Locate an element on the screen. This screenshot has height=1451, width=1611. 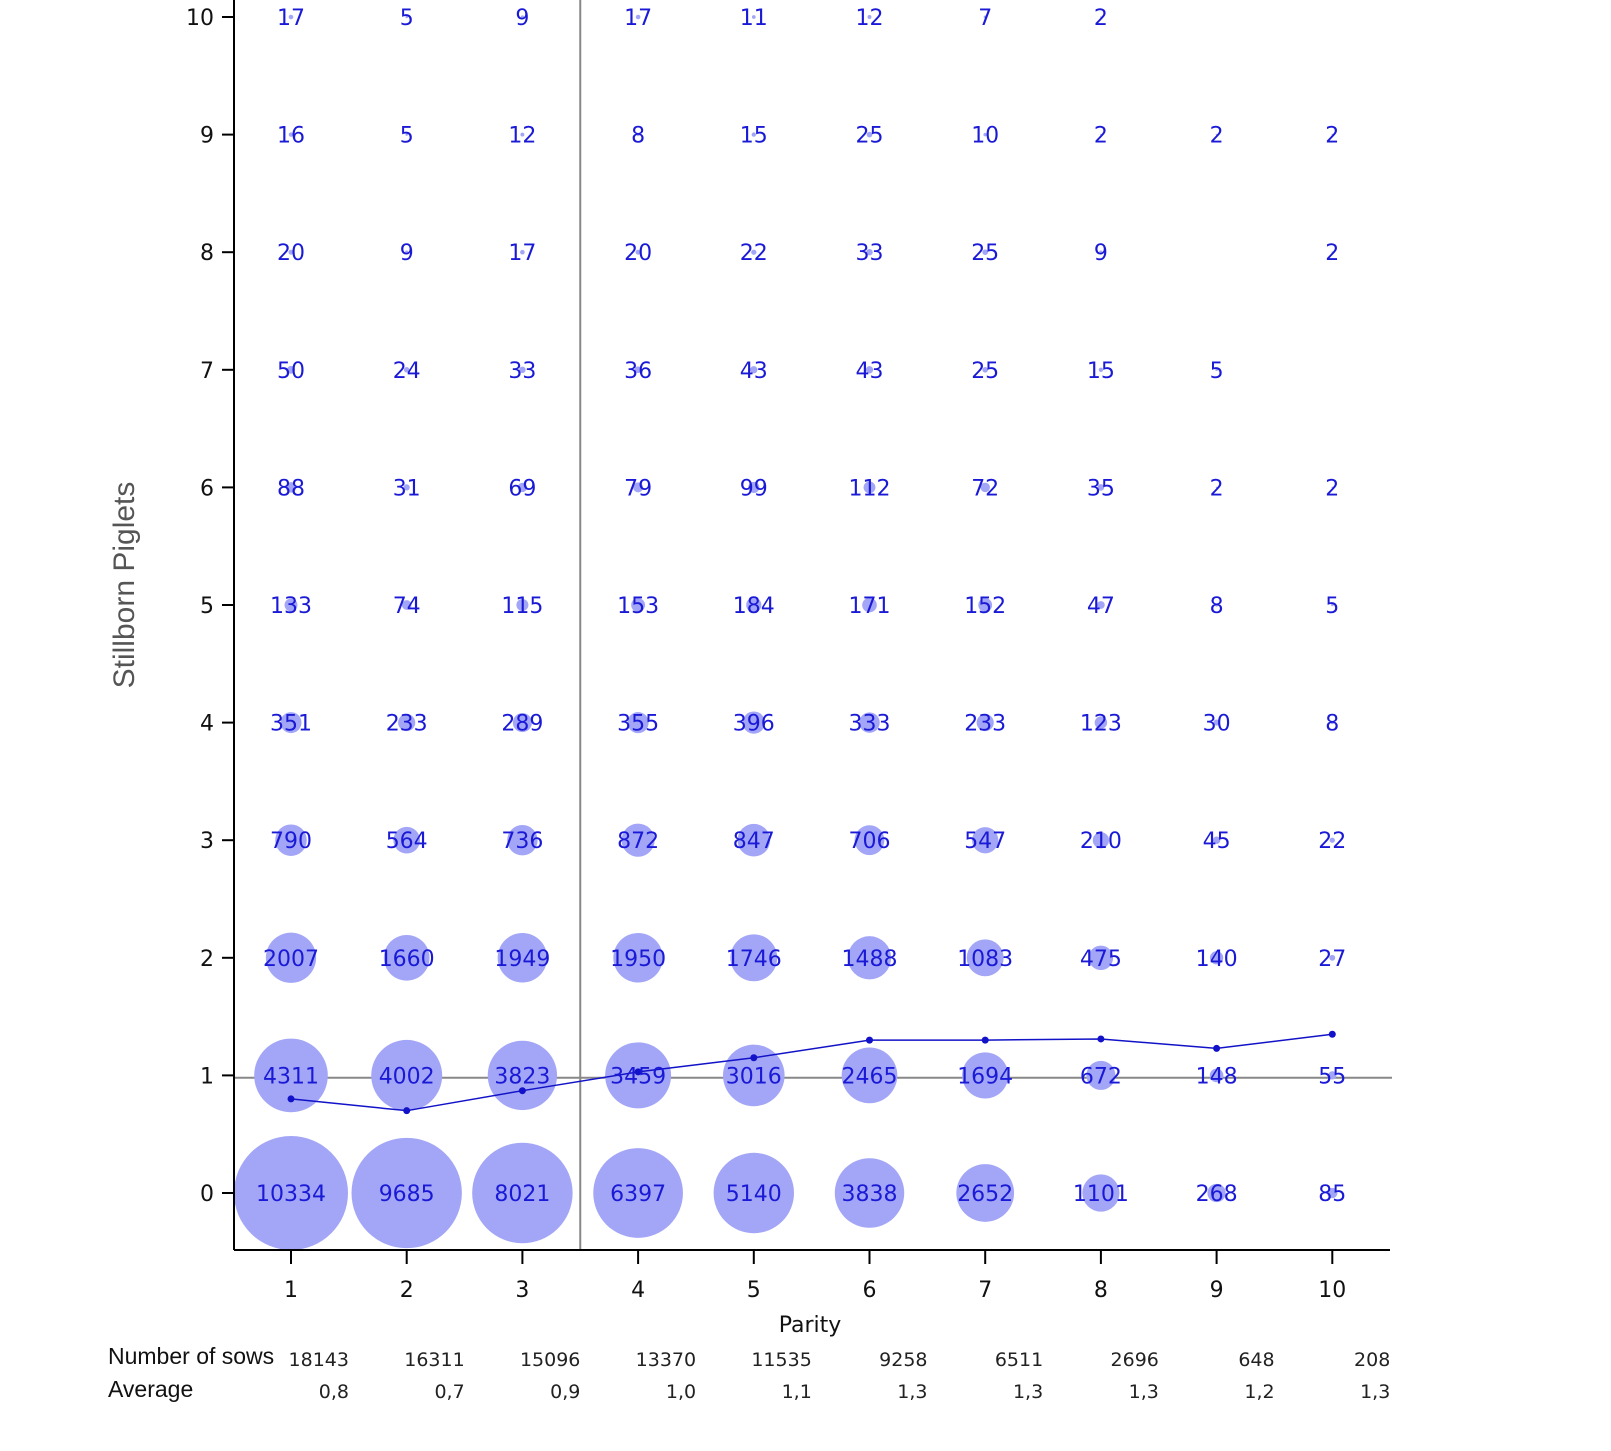
count-label: 672 is located at coordinates (1101, 1076).